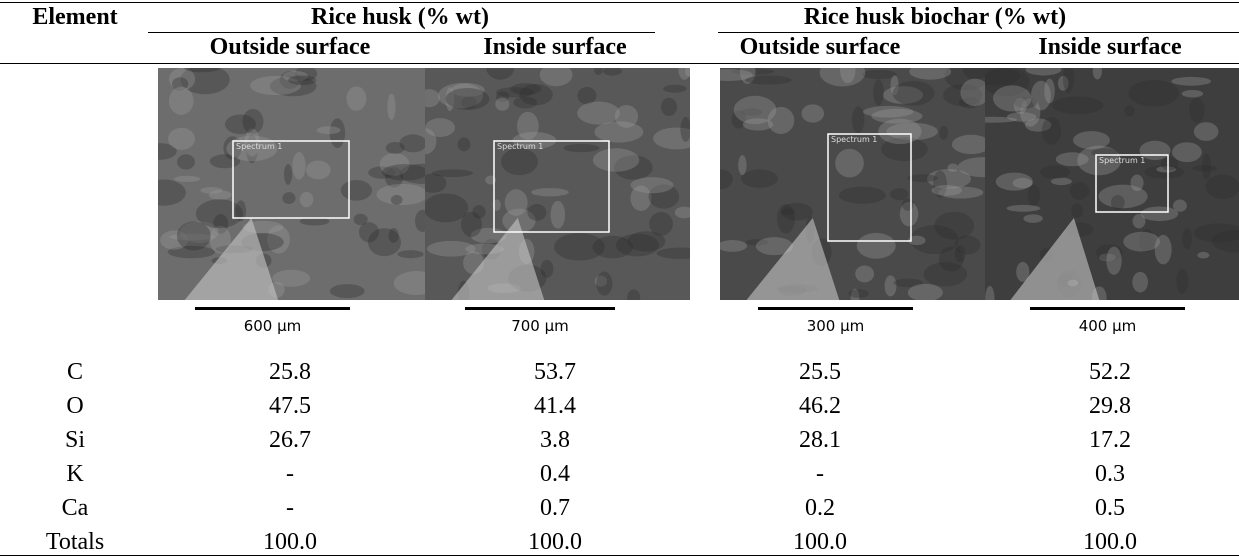  Describe the element at coordinates (1110, 372) in the screenshot. I see `cell: 52.2` at that location.